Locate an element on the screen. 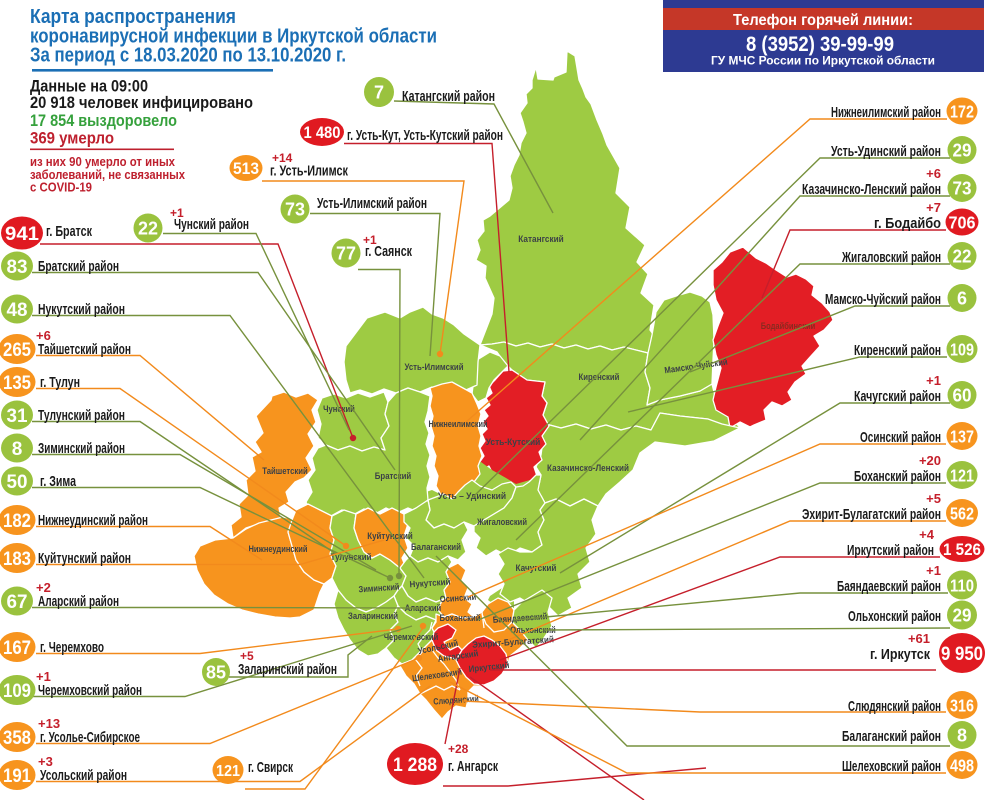  svg-text: 67 is located at coordinates (17, 602).